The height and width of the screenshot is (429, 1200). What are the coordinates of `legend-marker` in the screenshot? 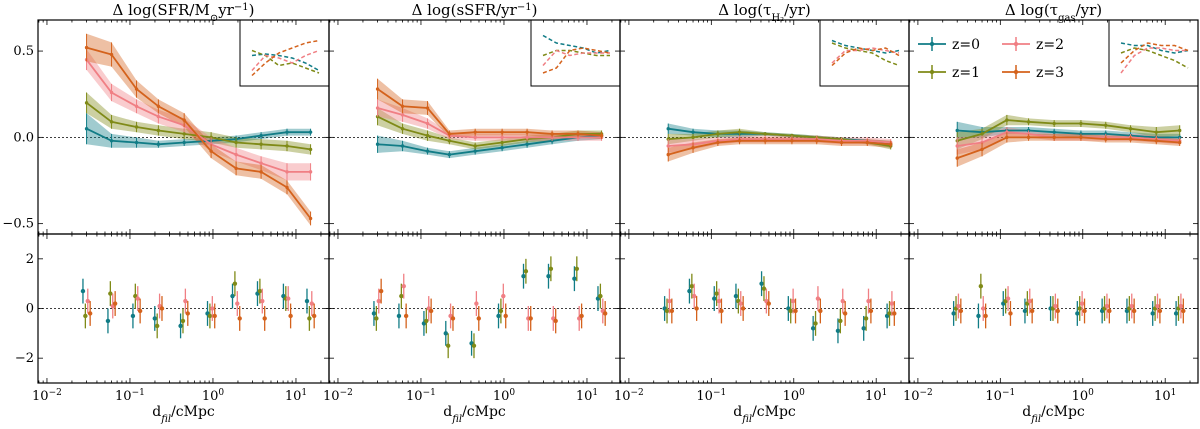 It's located at (932, 72).